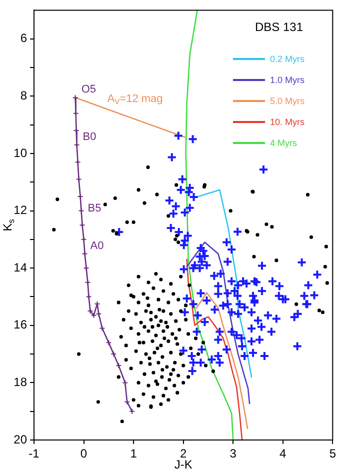 The height and width of the screenshot is (472, 339). What do you see at coordinates (287, 121) in the screenshot?
I see `legend-label: 10. Myrs` at bounding box center [287, 121].